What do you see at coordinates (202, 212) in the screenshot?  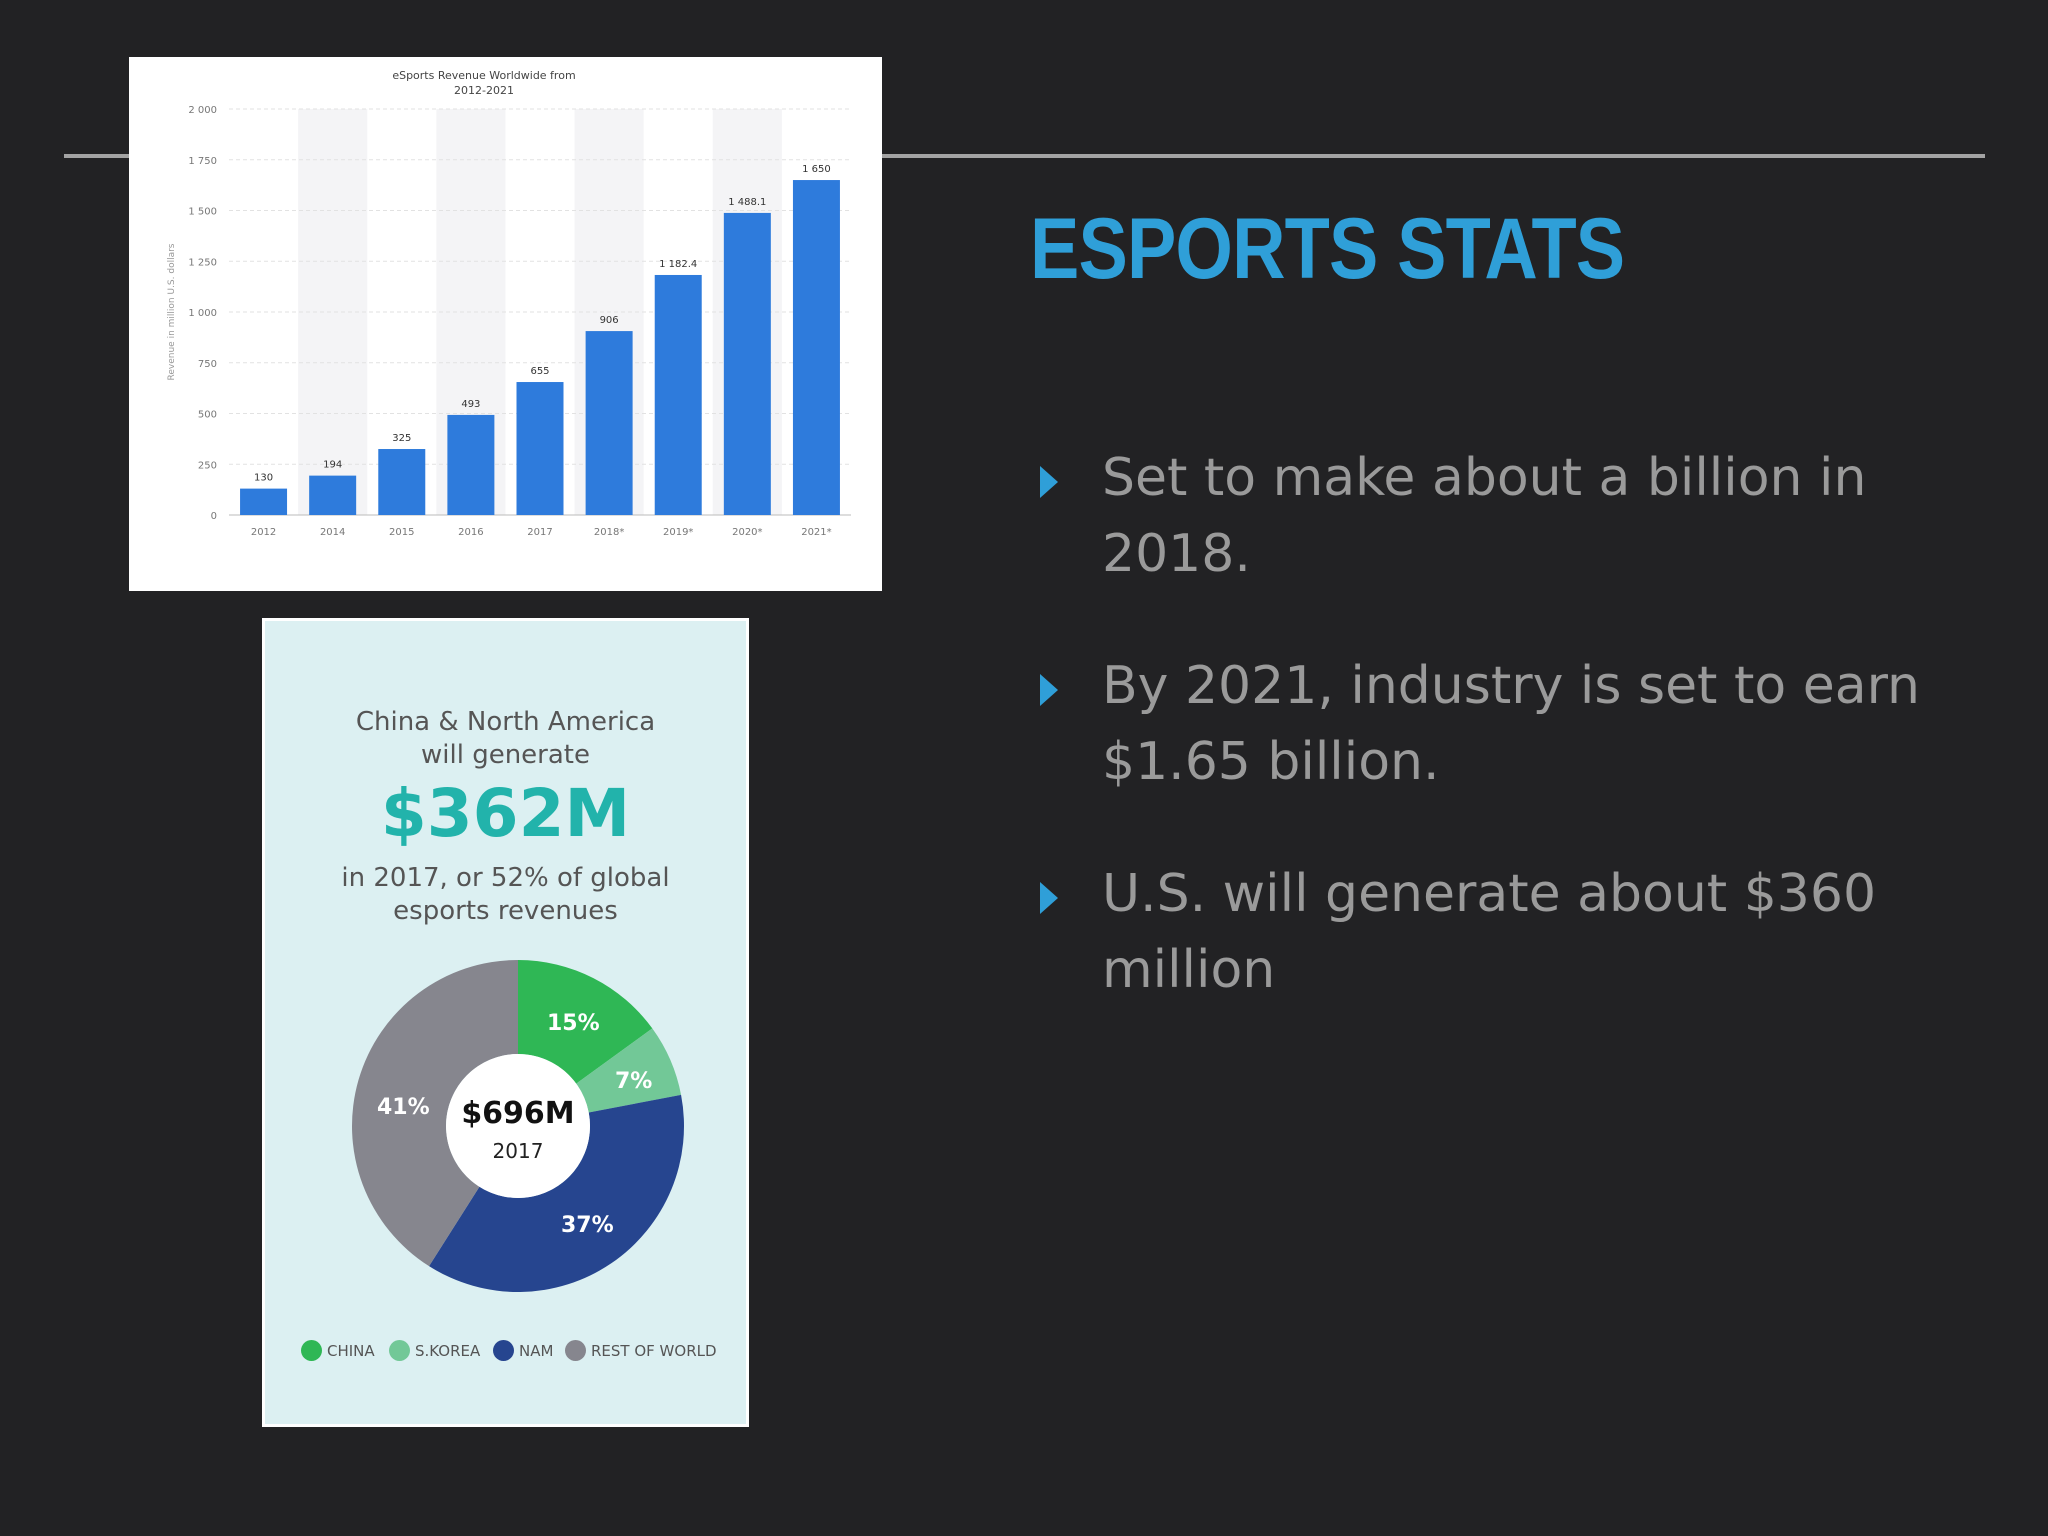 I see `y-tick-label: 1 500` at bounding box center [202, 212].